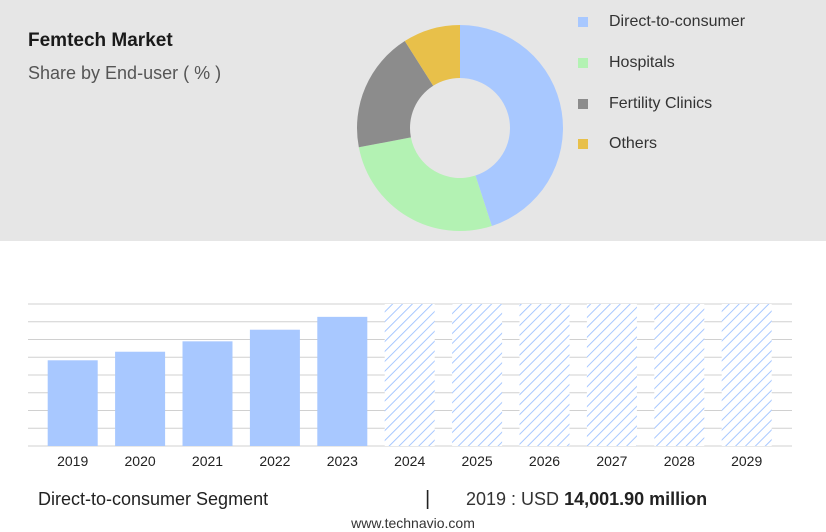 This screenshot has height=532, width=826. I want to click on x-tick-label: 2023, so click(342, 461).